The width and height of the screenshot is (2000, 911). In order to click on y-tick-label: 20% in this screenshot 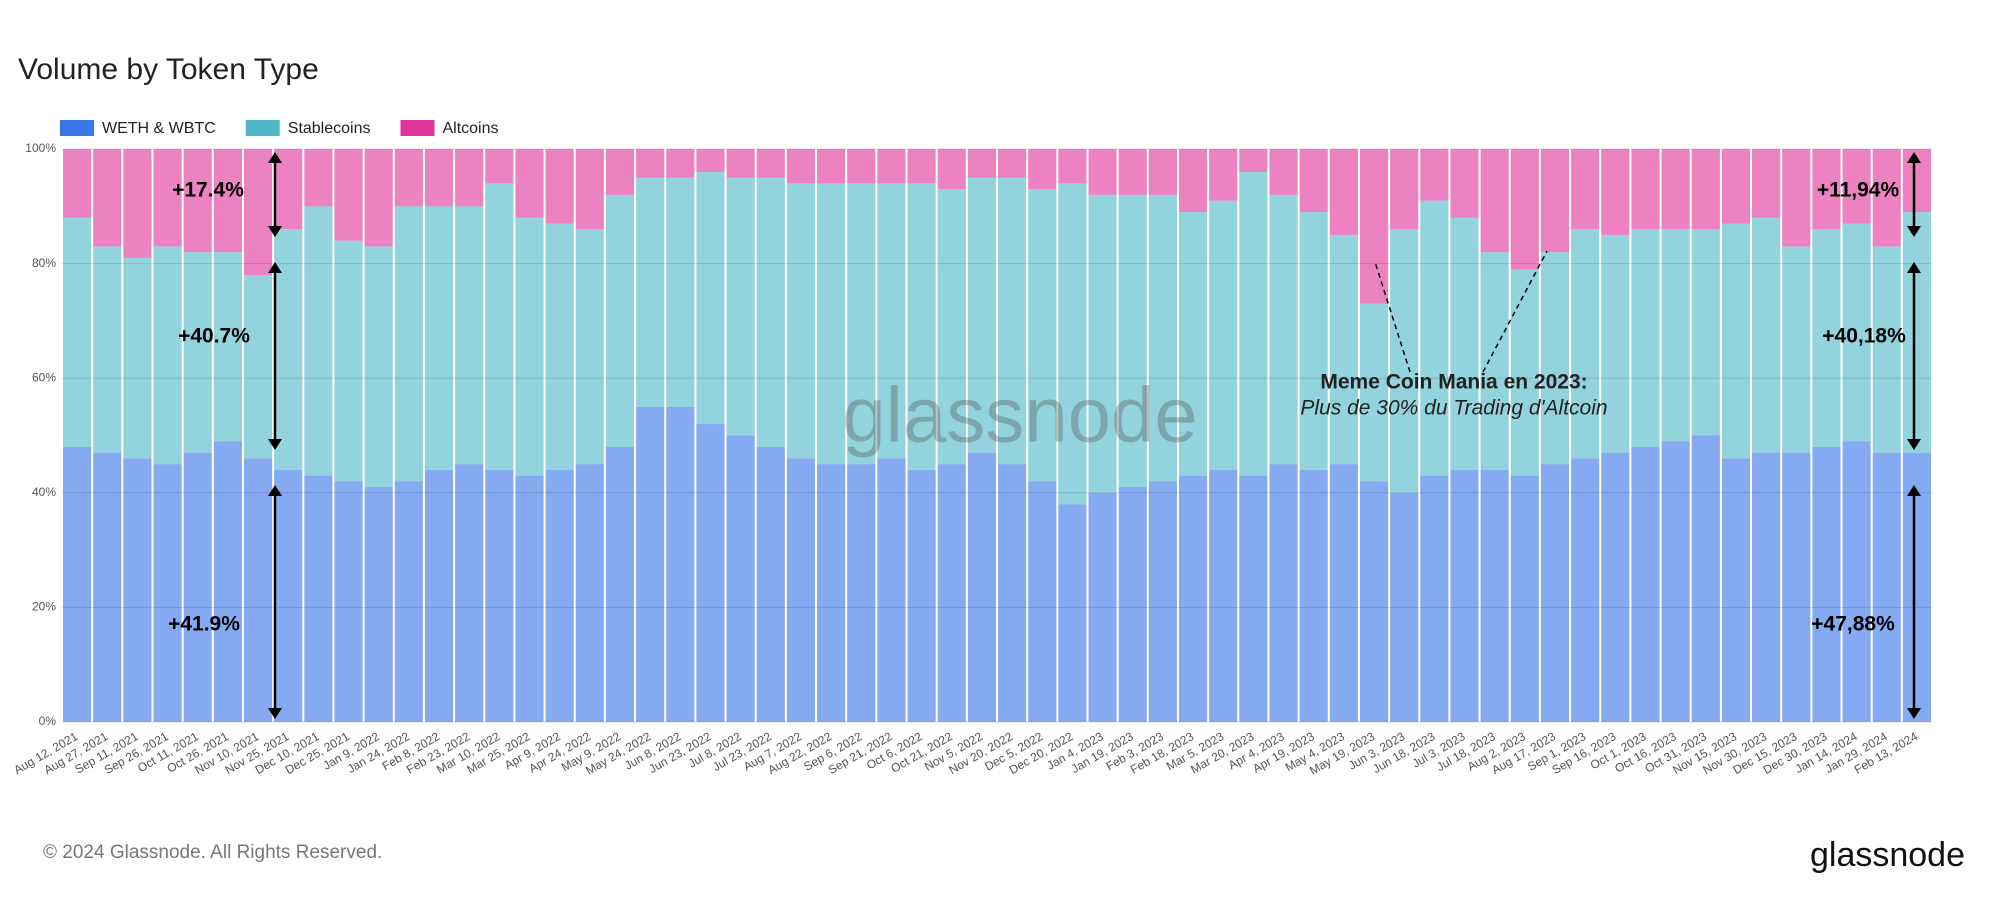, I will do `click(44, 607)`.